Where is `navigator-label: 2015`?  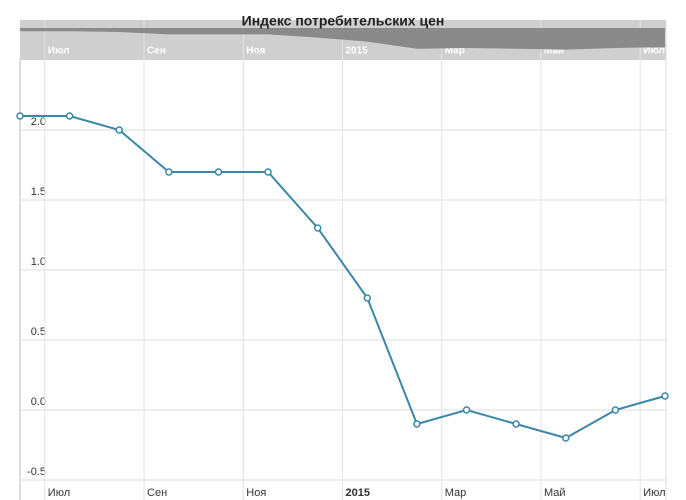
navigator-label: 2015 is located at coordinates (357, 51).